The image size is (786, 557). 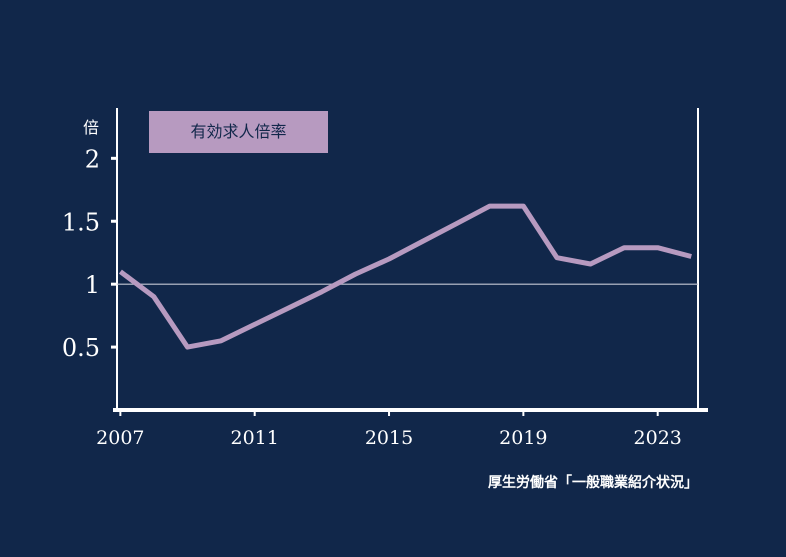 What do you see at coordinates (523, 438) in the screenshot?
I see `x-tick-label: 2019` at bounding box center [523, 438].